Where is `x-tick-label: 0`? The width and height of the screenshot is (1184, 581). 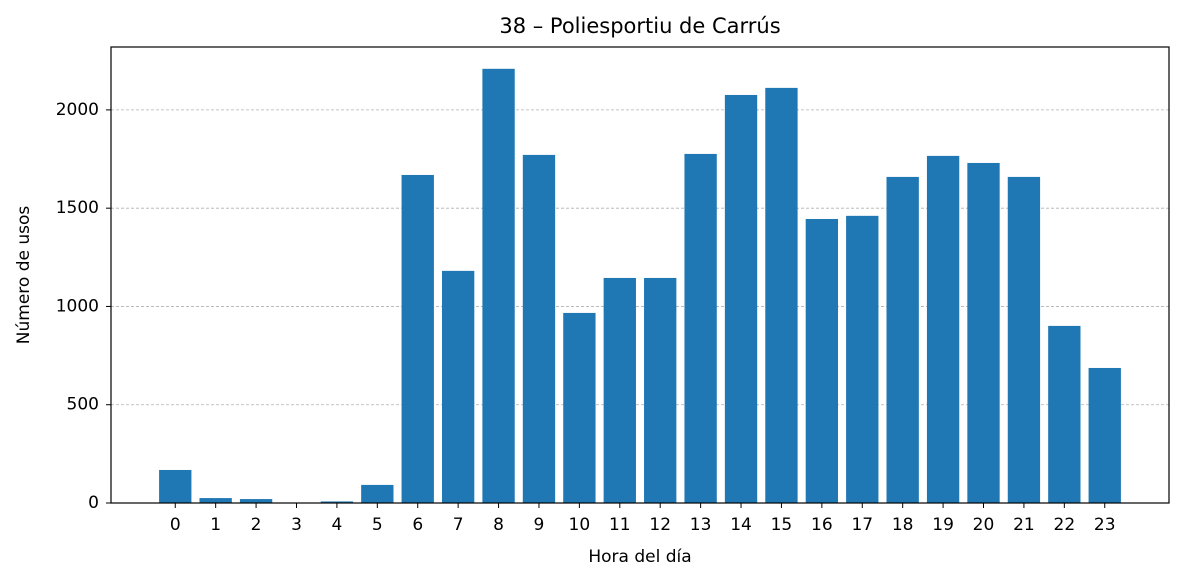
x-tick-label: 0 is located at coordinates (175, 525).